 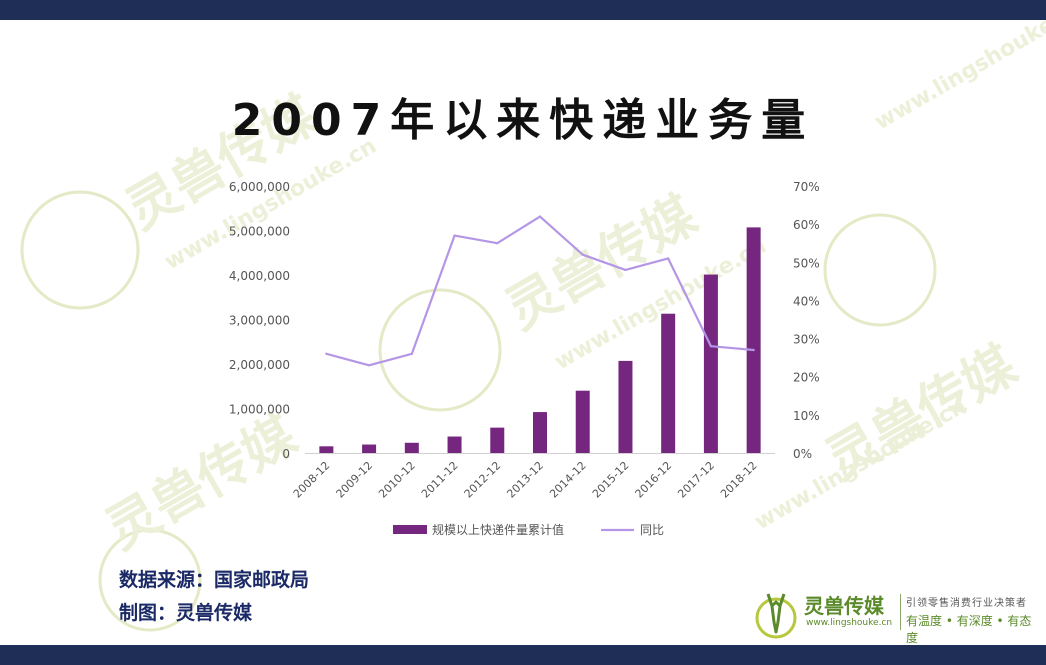 I want to click on right-axis-tick-label: 30%, so click(x=806, y=340).